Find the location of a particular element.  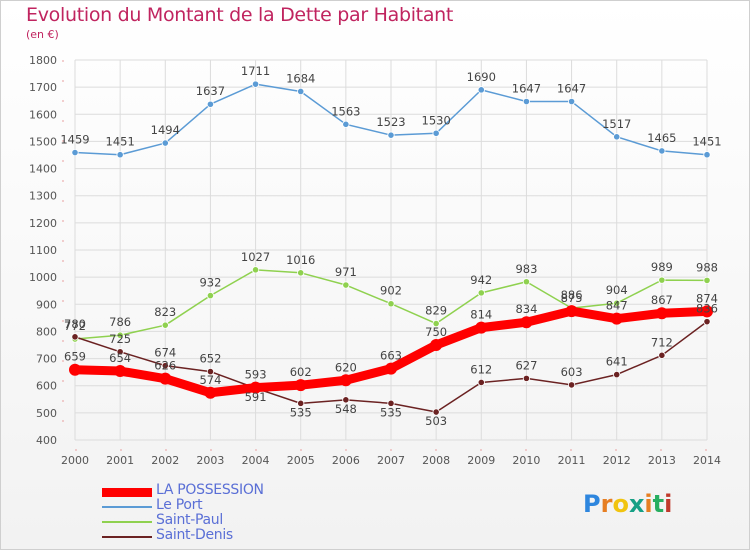

data-label-saint-paul: 772 is located at coordinates (75, 326).